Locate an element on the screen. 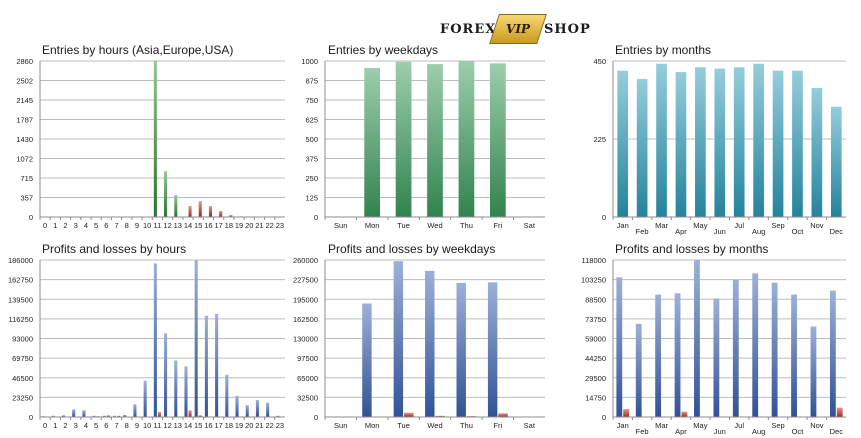 This screenshot has width=861, height=438. x-tick-label: Sep is located at coordinates (777, 425).